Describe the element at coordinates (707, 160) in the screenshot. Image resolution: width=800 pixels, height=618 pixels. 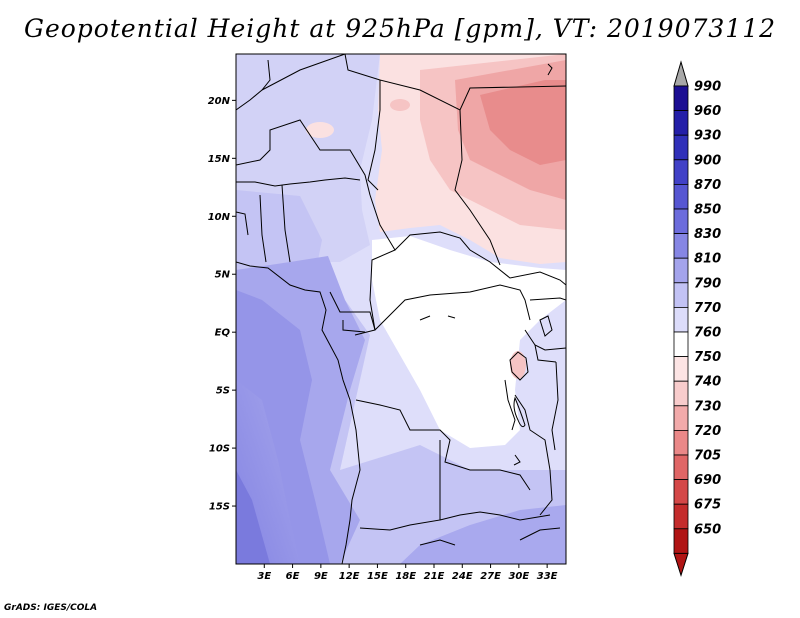
I see `colorbar-level-label: 900` at that location.